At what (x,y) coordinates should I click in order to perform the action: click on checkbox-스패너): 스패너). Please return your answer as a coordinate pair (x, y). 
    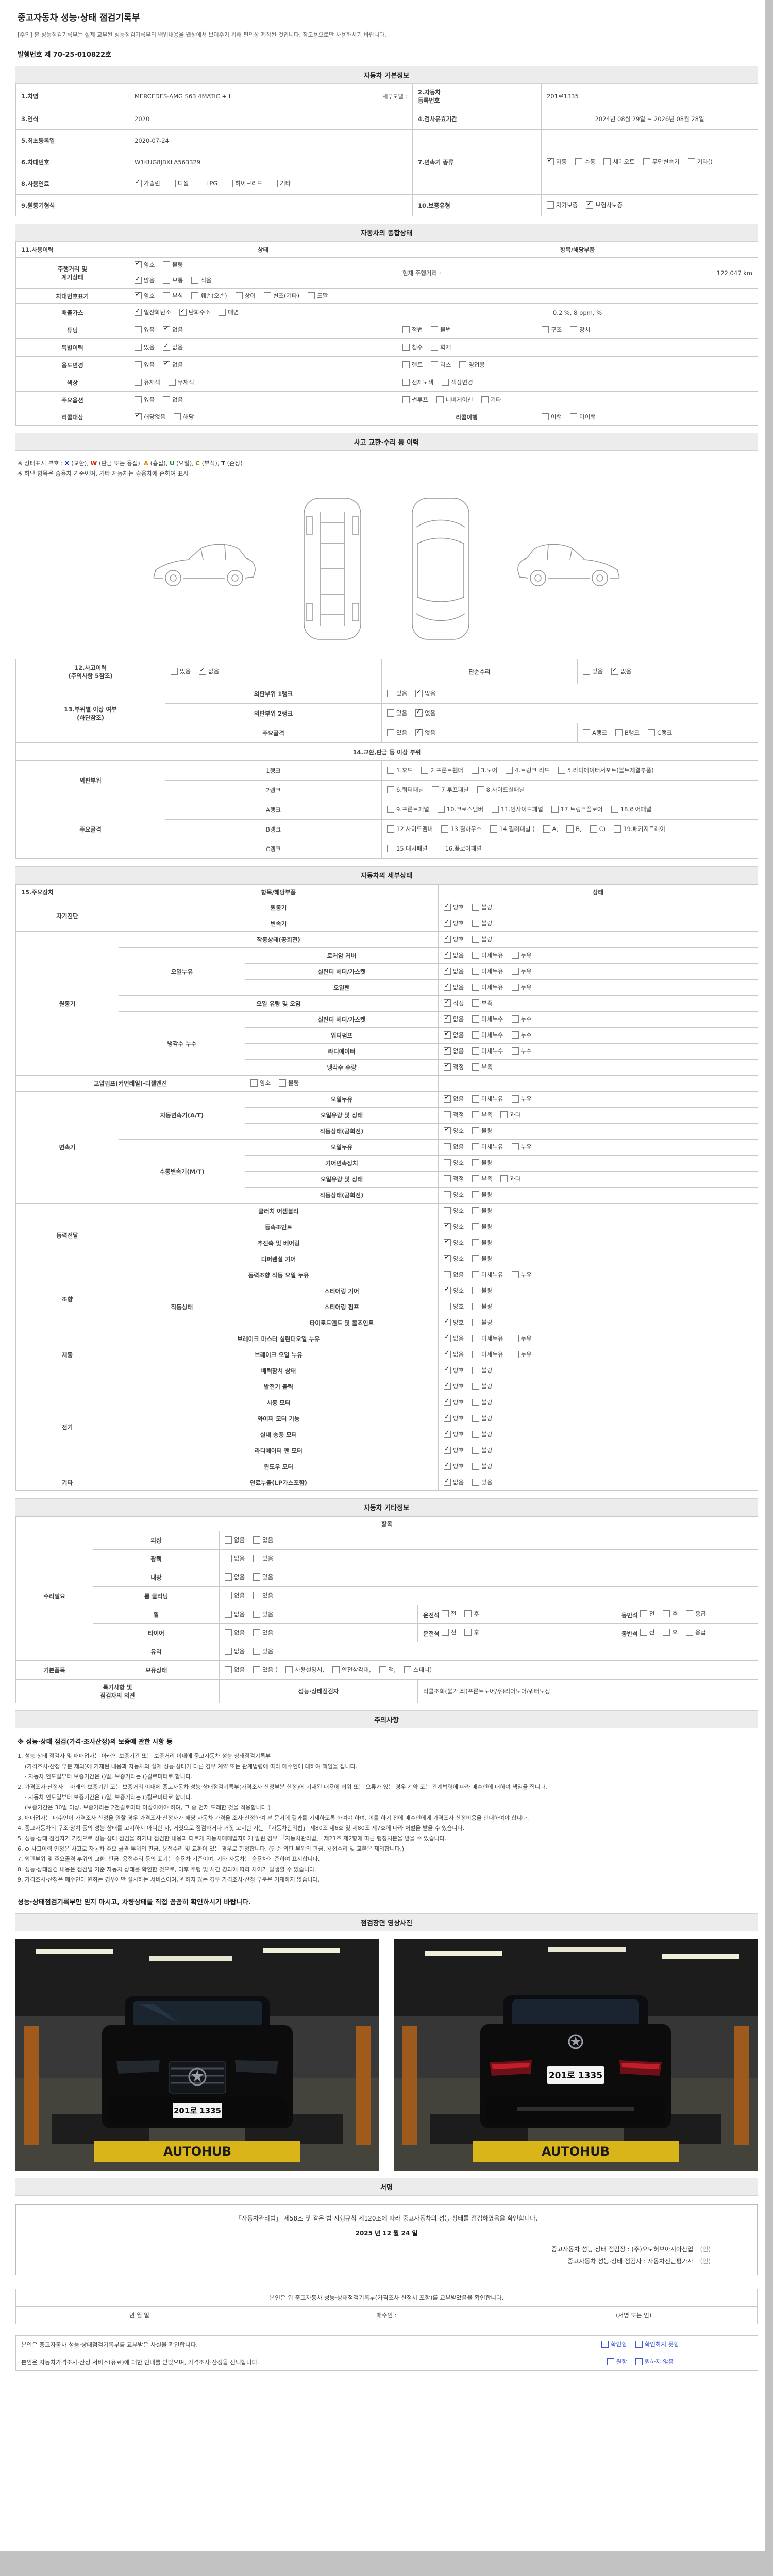
    Looking at the image, I should click on (418, 1670).